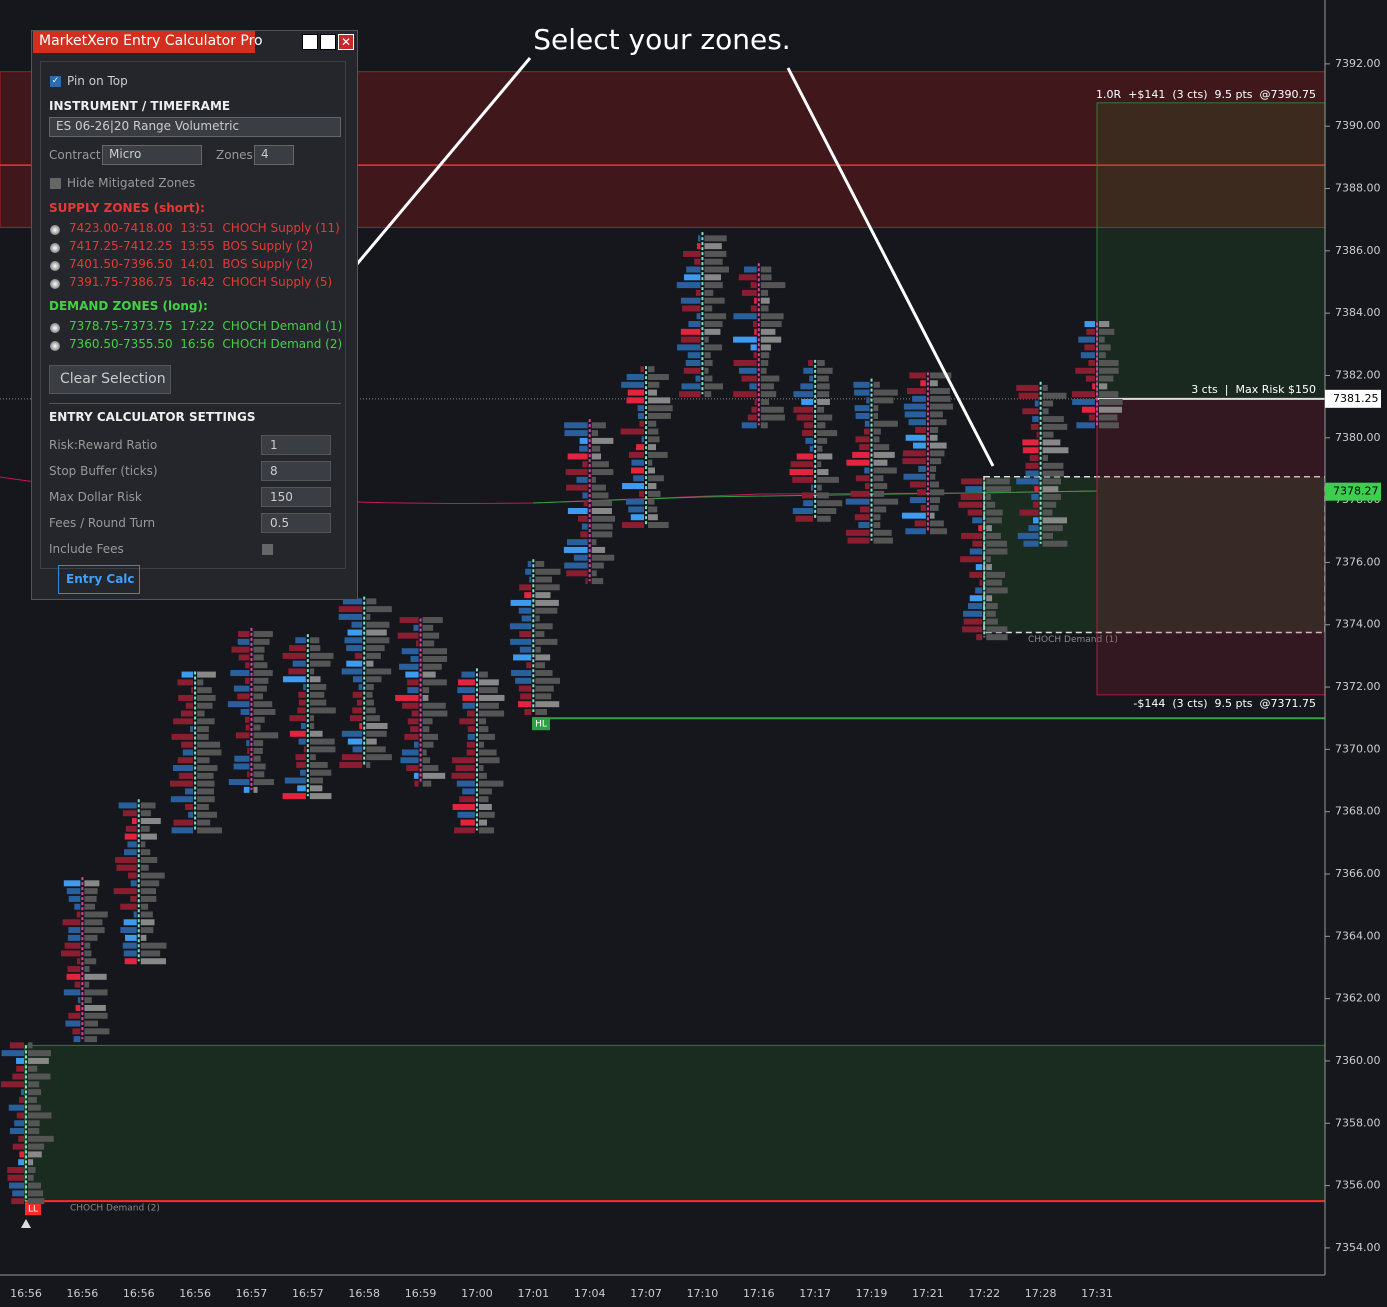  I want to click on zone-entry: 7391.75-7386.75 16:42 CHOCH Supply (5), so click(201, 282).